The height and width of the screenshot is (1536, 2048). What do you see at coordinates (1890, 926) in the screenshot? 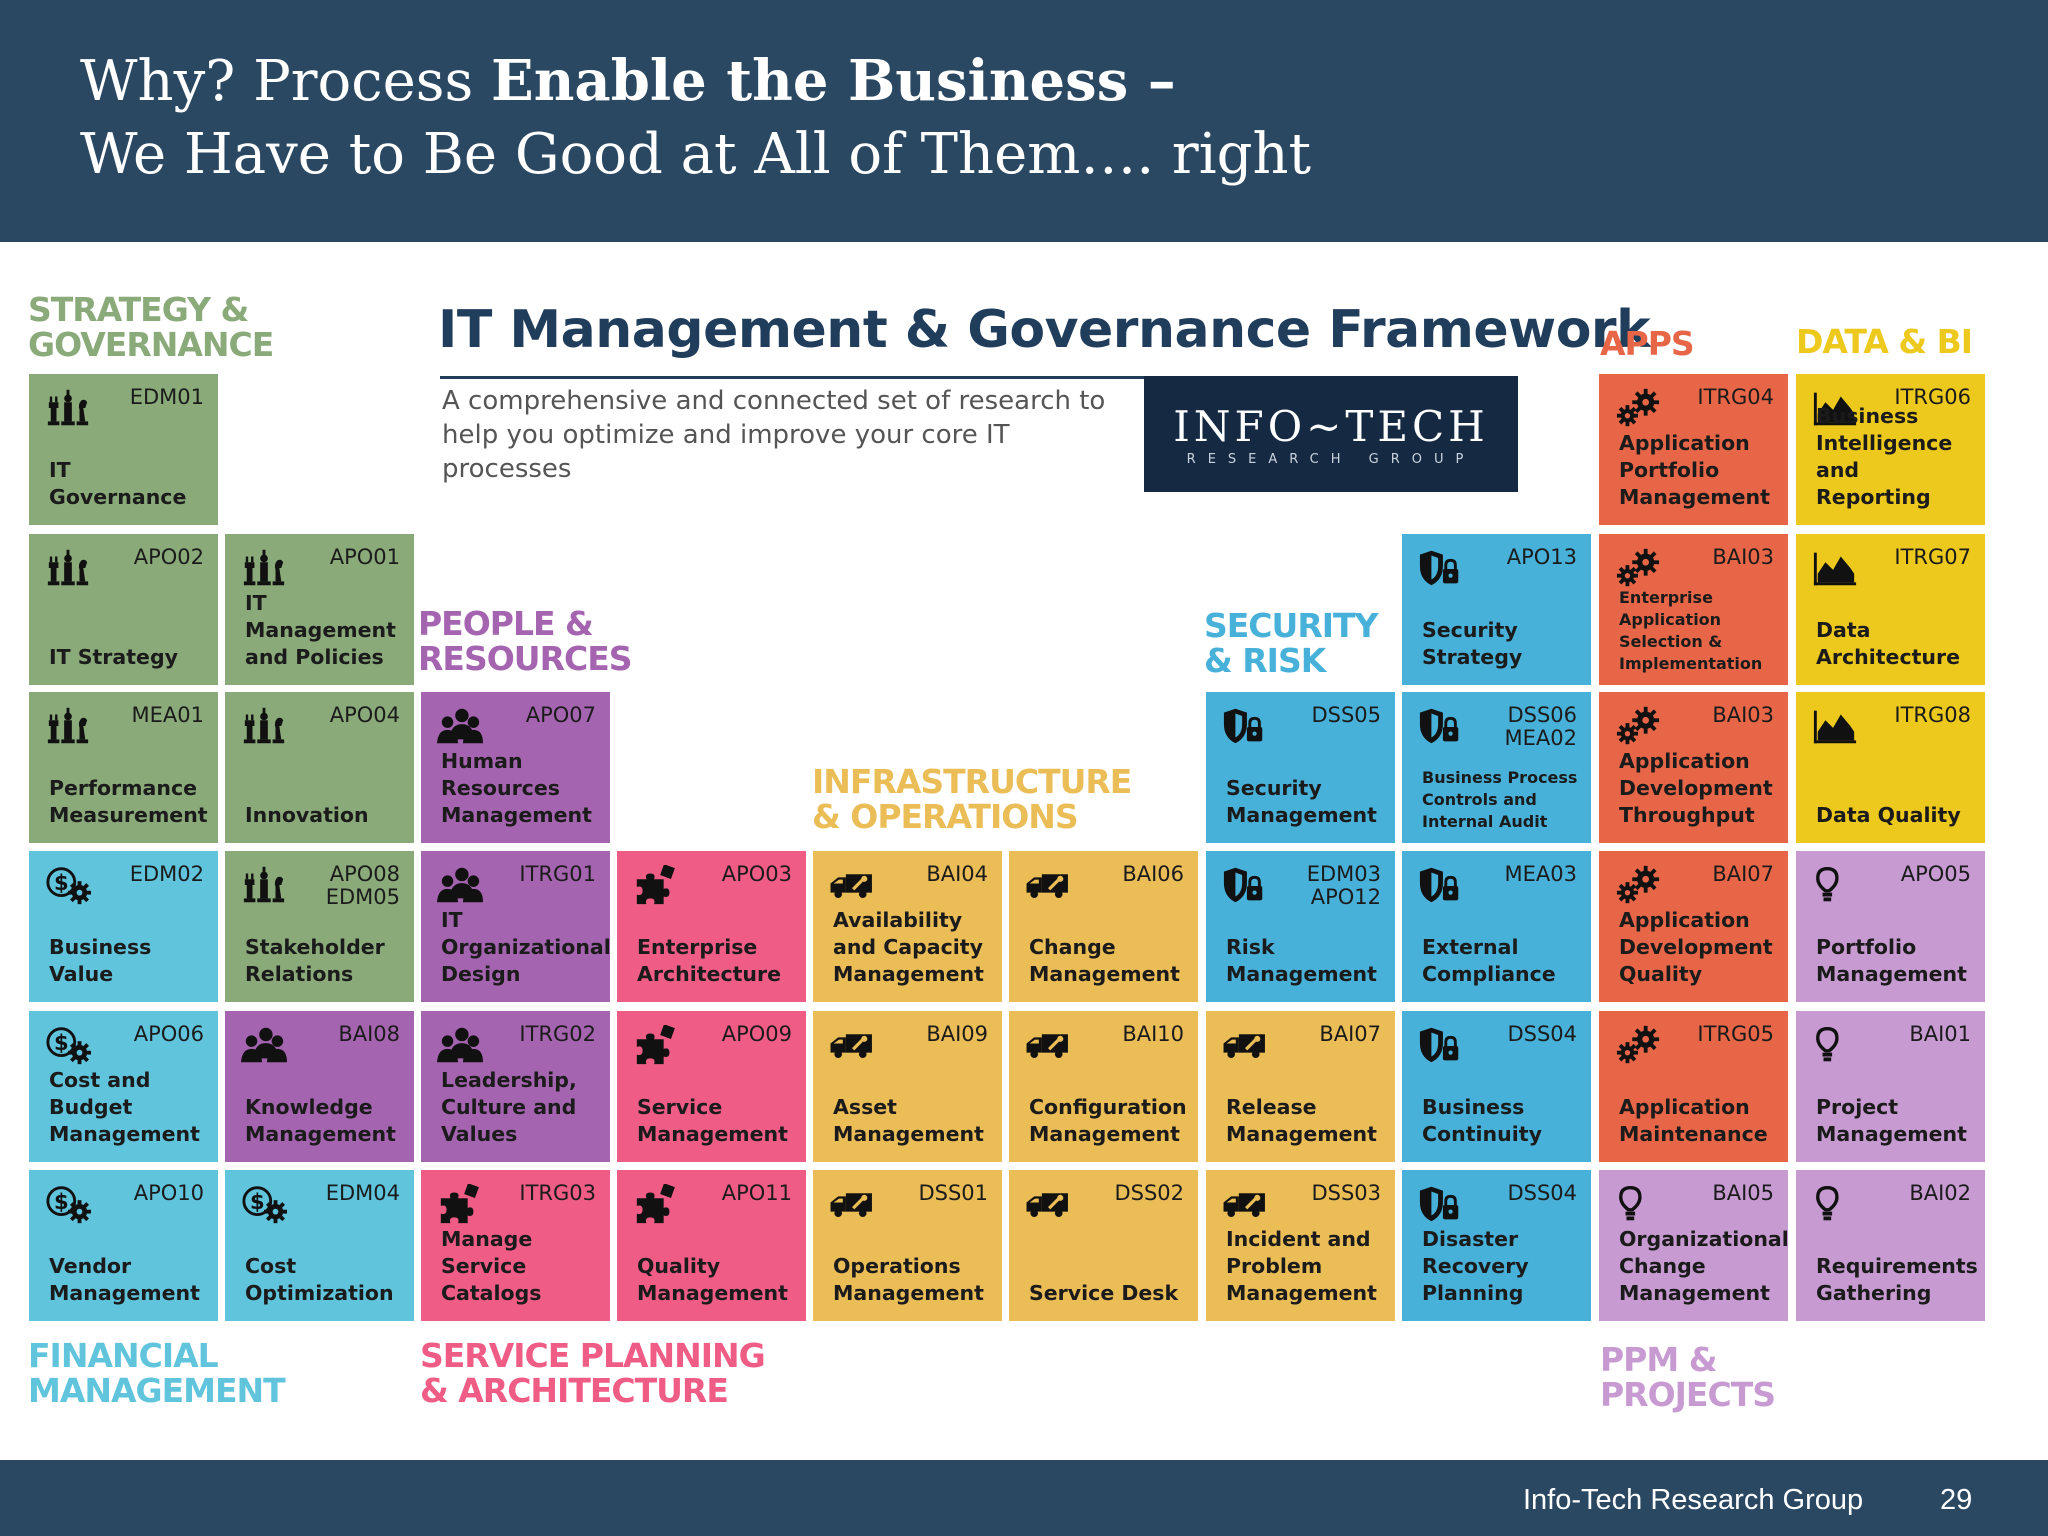
I see `tile-apo05: APO05 Portfolio Management` at bounding box center [1890, 926].